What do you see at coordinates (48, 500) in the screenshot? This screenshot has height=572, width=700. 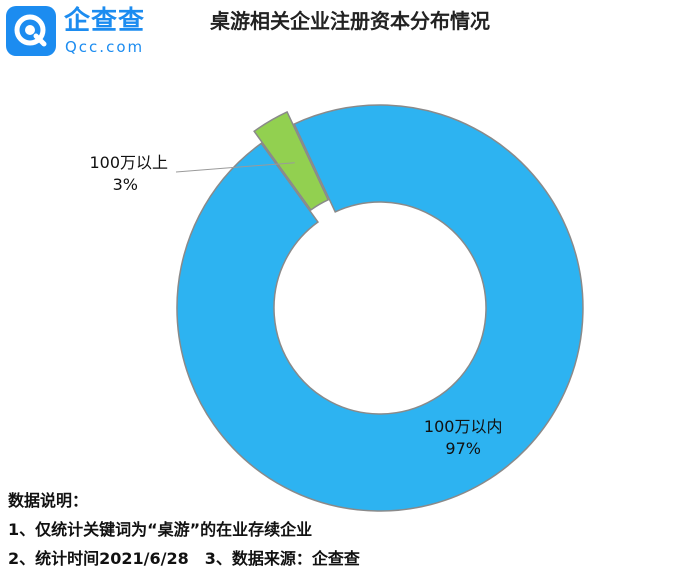 I see `notes-heading: 数据说明：` at bounding box center [48, 500].